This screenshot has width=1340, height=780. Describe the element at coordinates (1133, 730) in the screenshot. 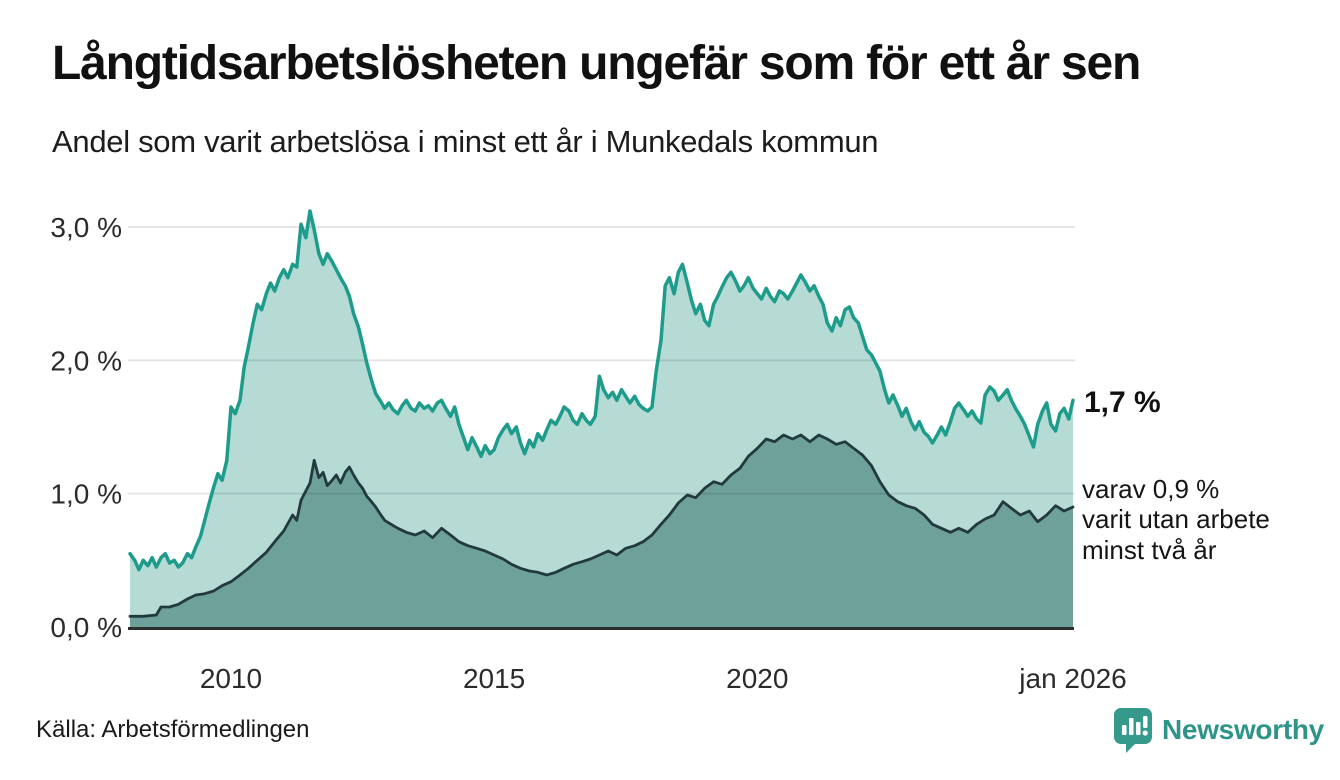

I see `newsworthy-icon` at that location.